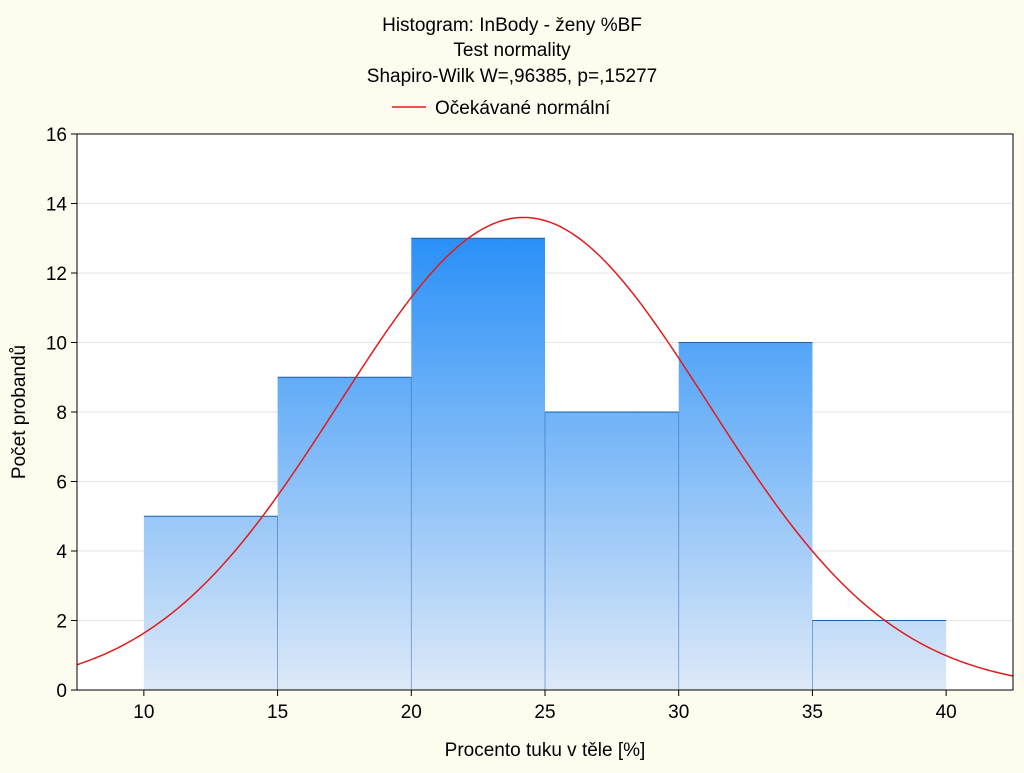 The width and height of the screenshot is (1024, 773). Describe the element at coordinates (57, 205) in the screenshot. I see `y-tick-label: 14` at that location.